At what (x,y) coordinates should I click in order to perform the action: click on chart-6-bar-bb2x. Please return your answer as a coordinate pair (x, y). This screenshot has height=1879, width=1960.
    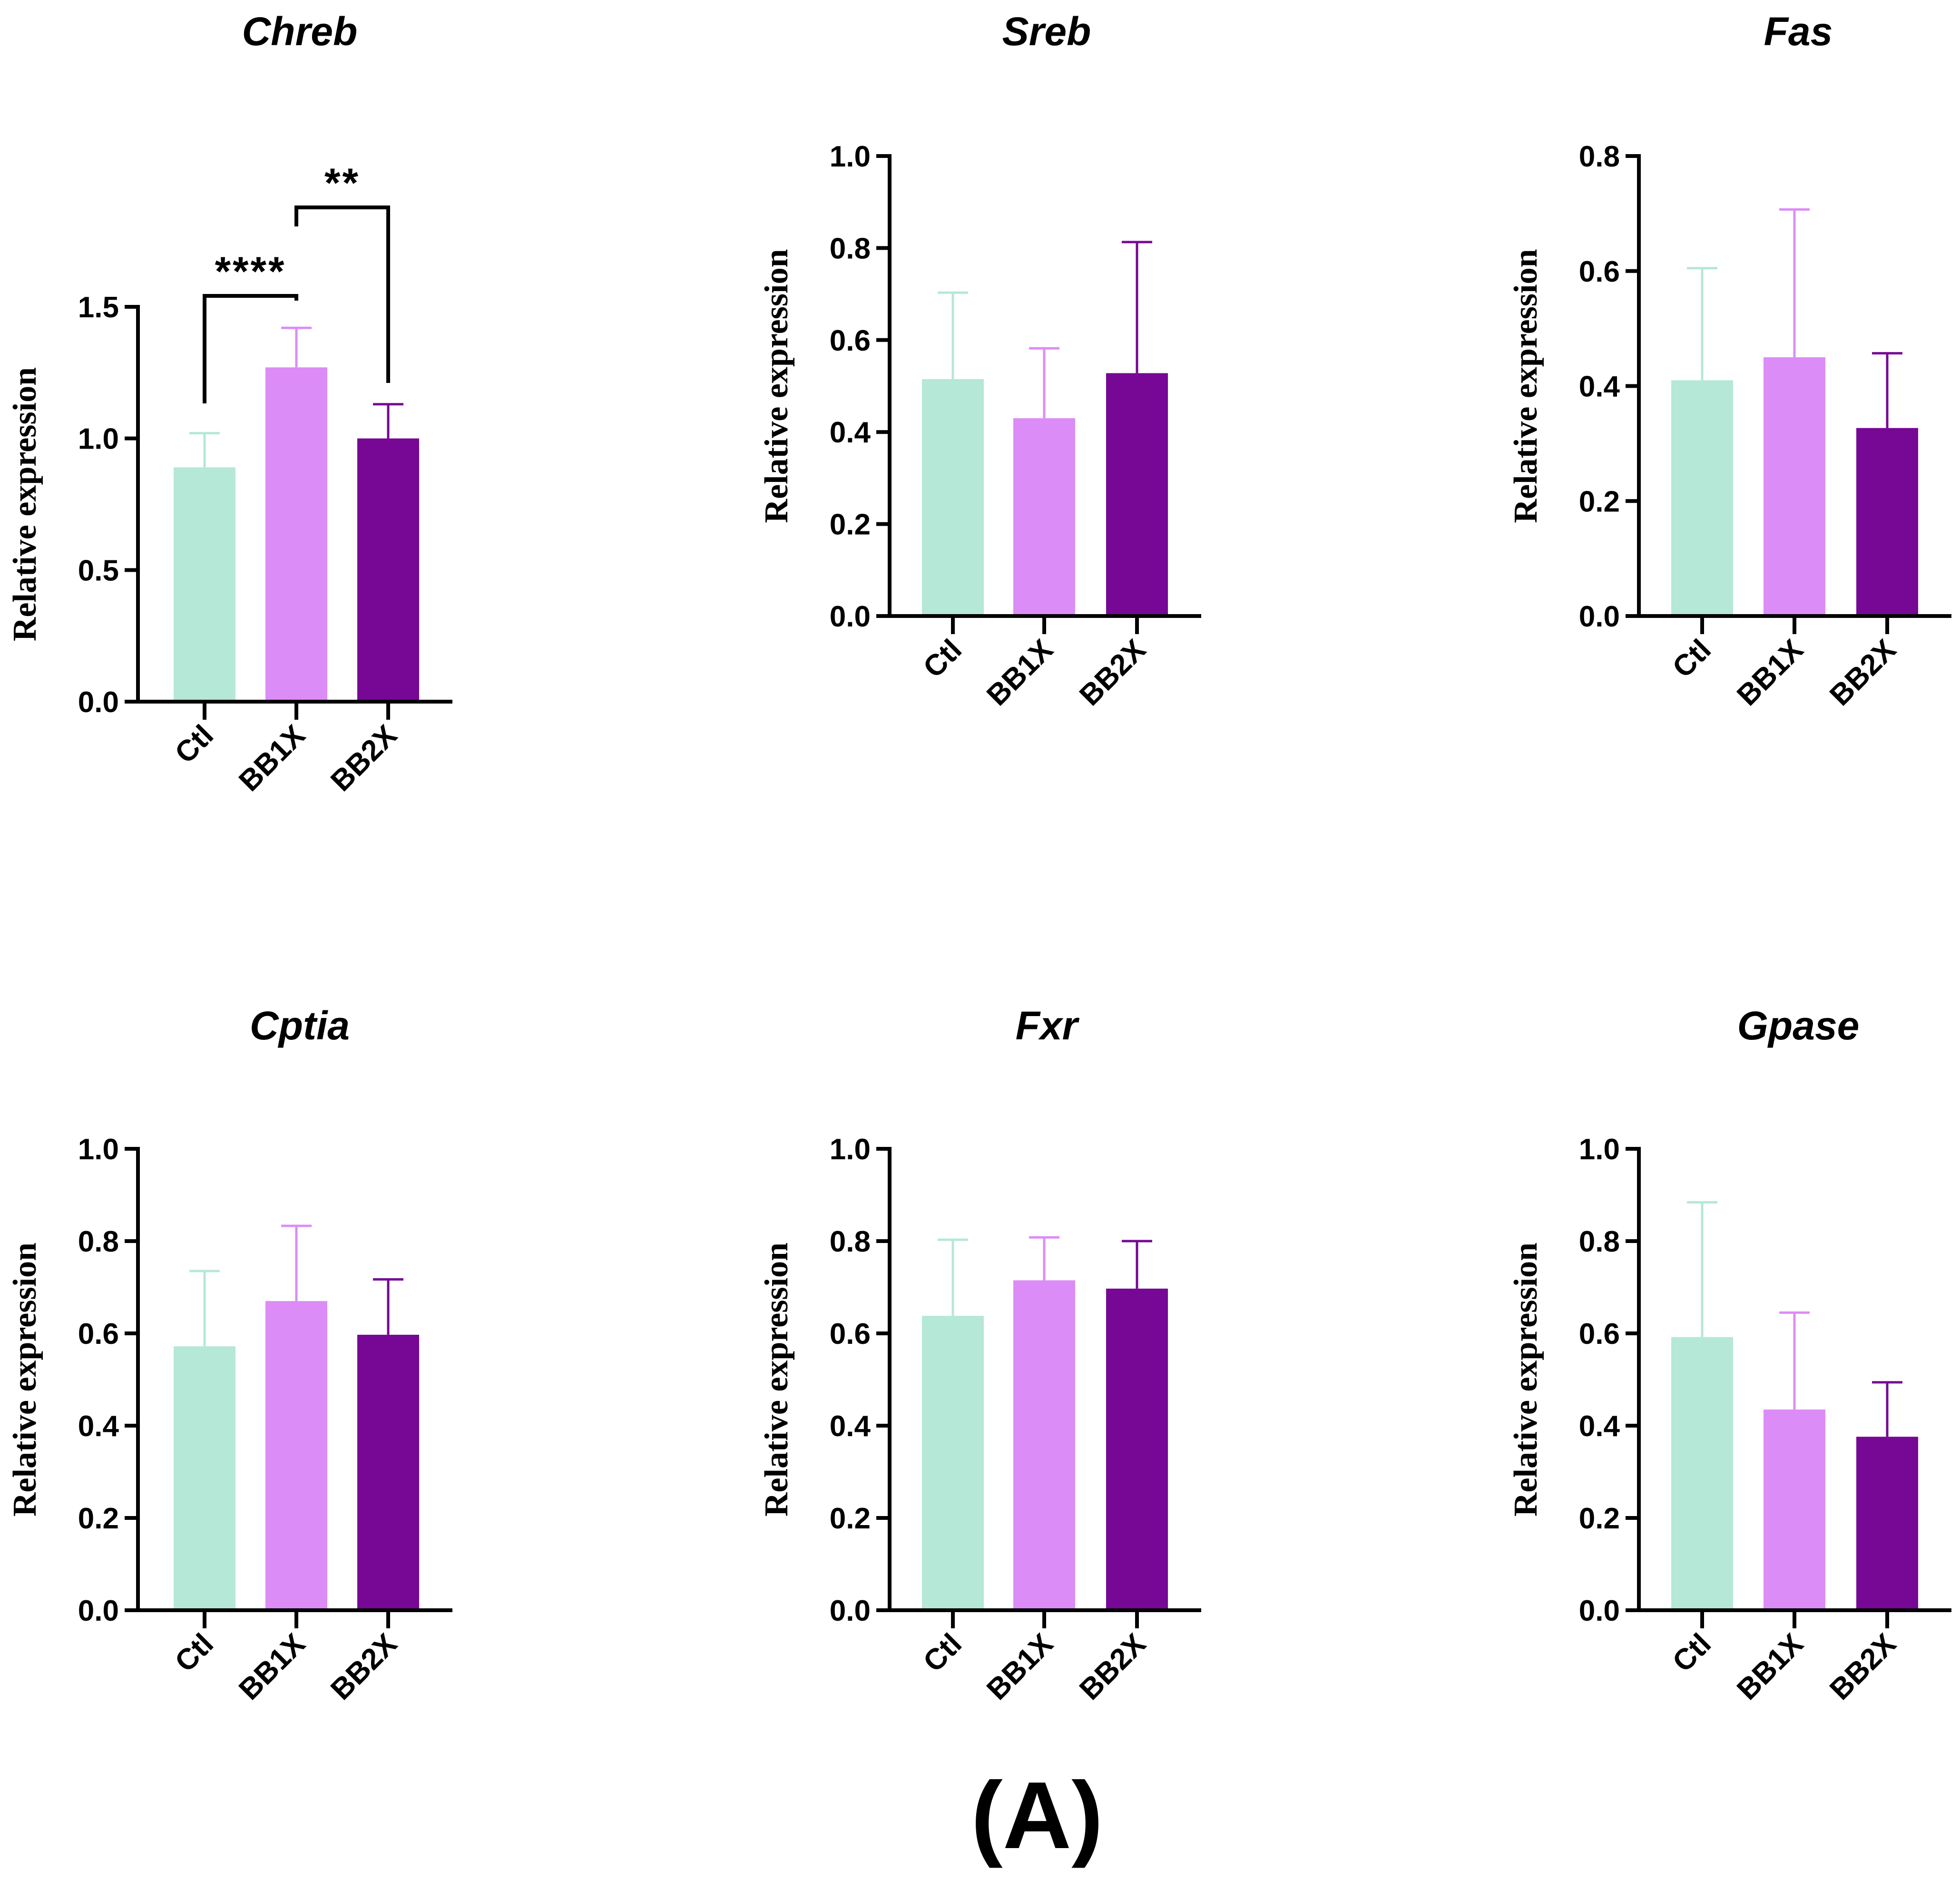
    Looking at the image, I should click on (1887, 1523).